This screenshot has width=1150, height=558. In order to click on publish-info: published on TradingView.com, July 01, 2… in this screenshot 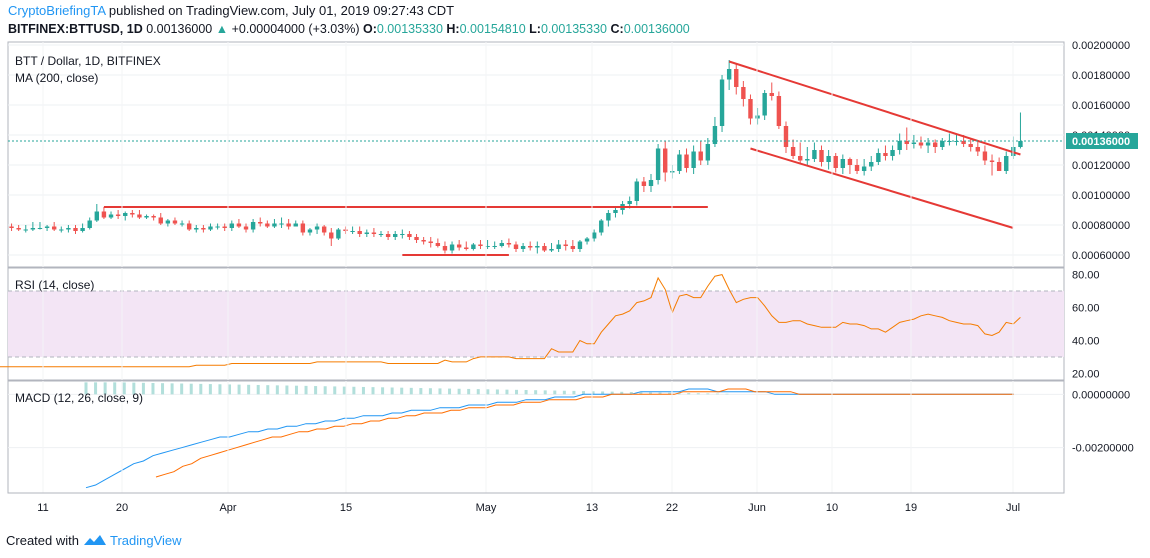, I will do `click(281, 10)`.